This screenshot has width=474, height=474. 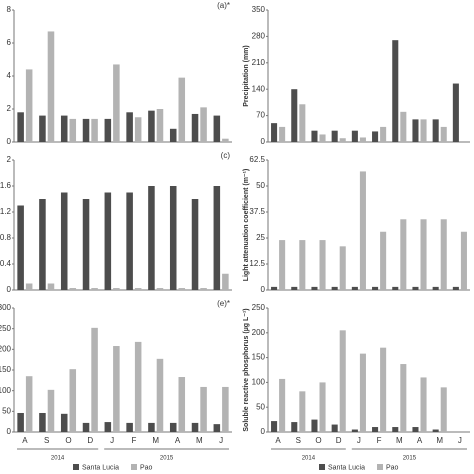 I want to click on y-tick-label: 37.5, so click(x=257, y=211).